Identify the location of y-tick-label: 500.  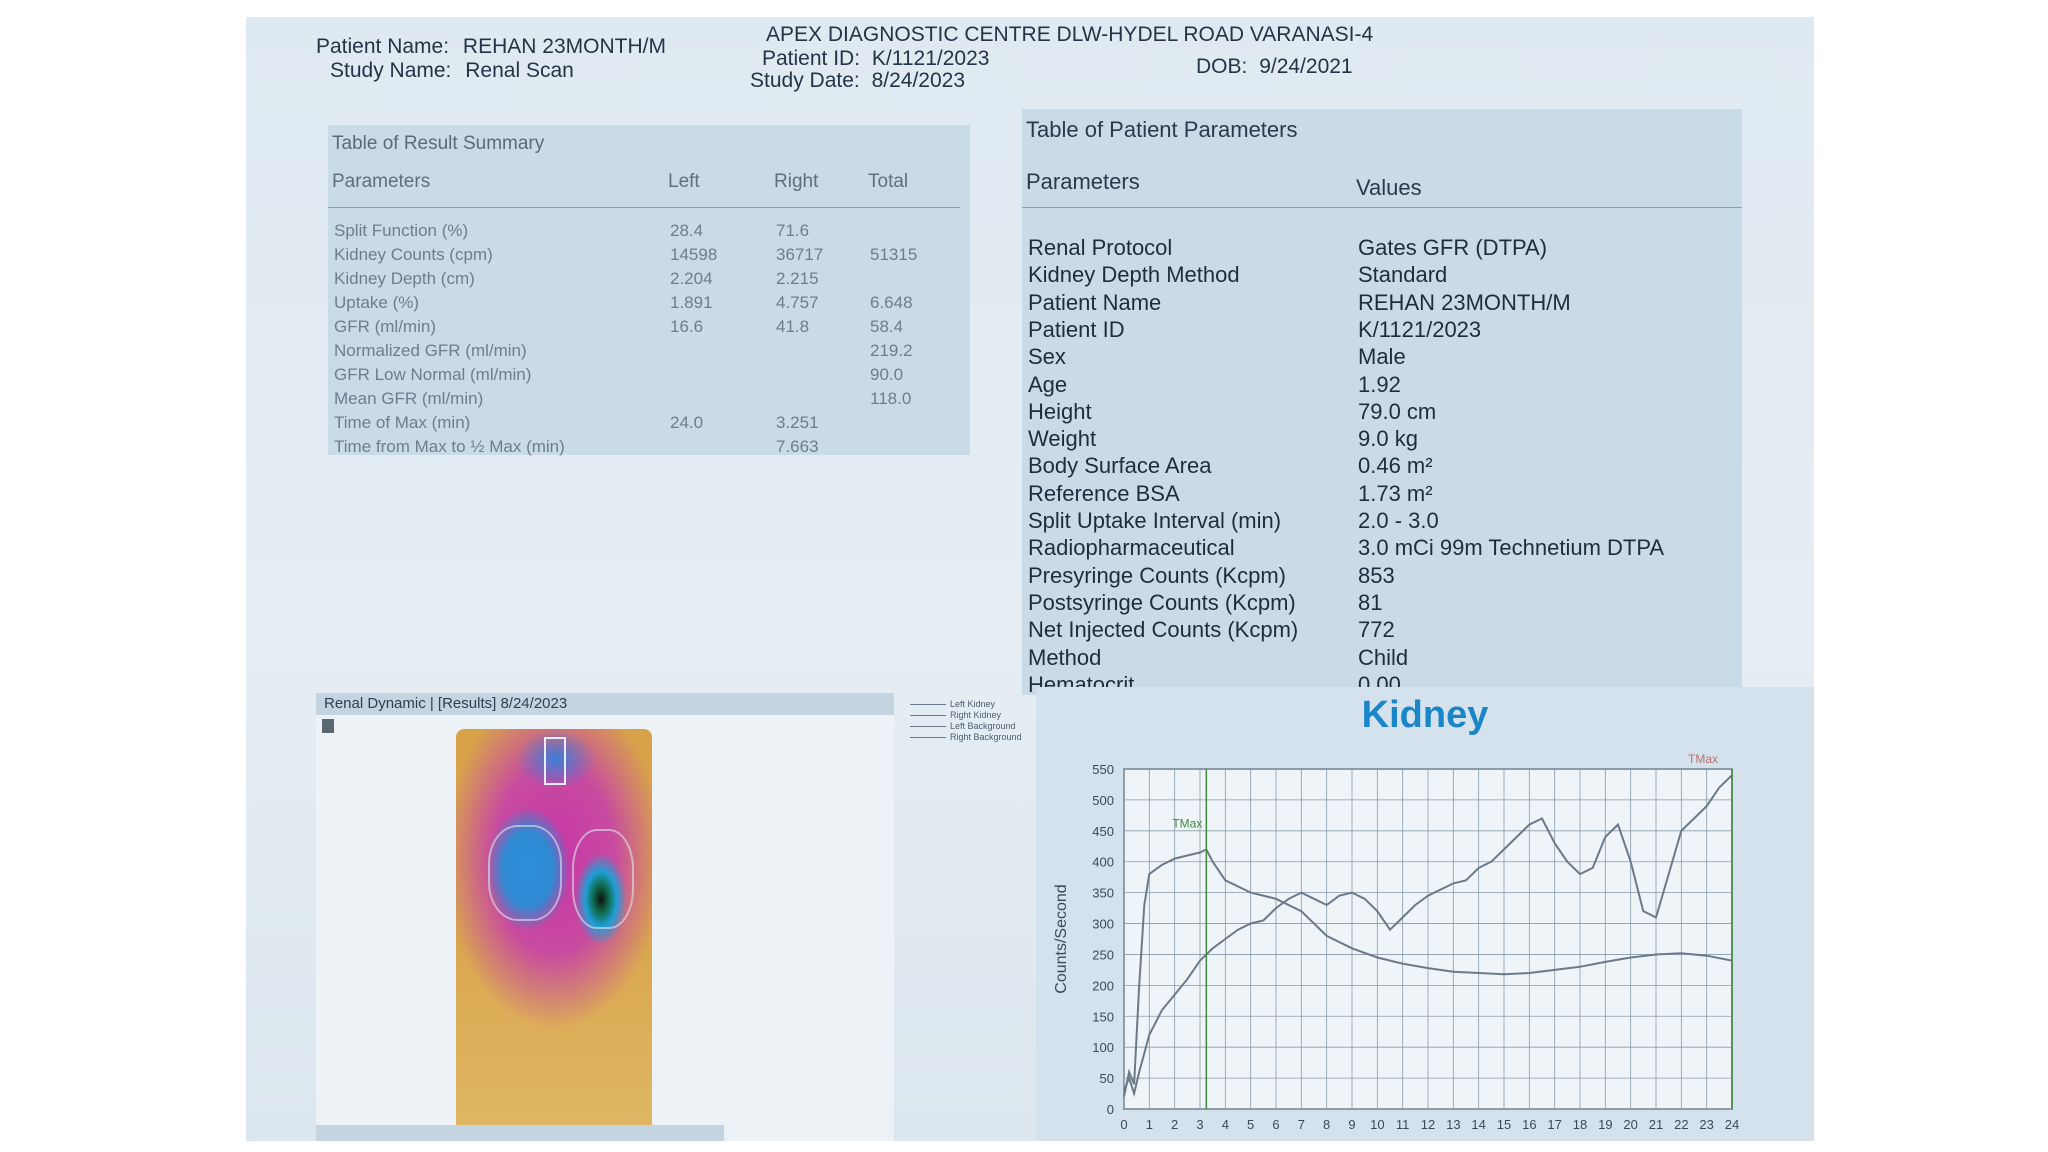
(1103, 800).